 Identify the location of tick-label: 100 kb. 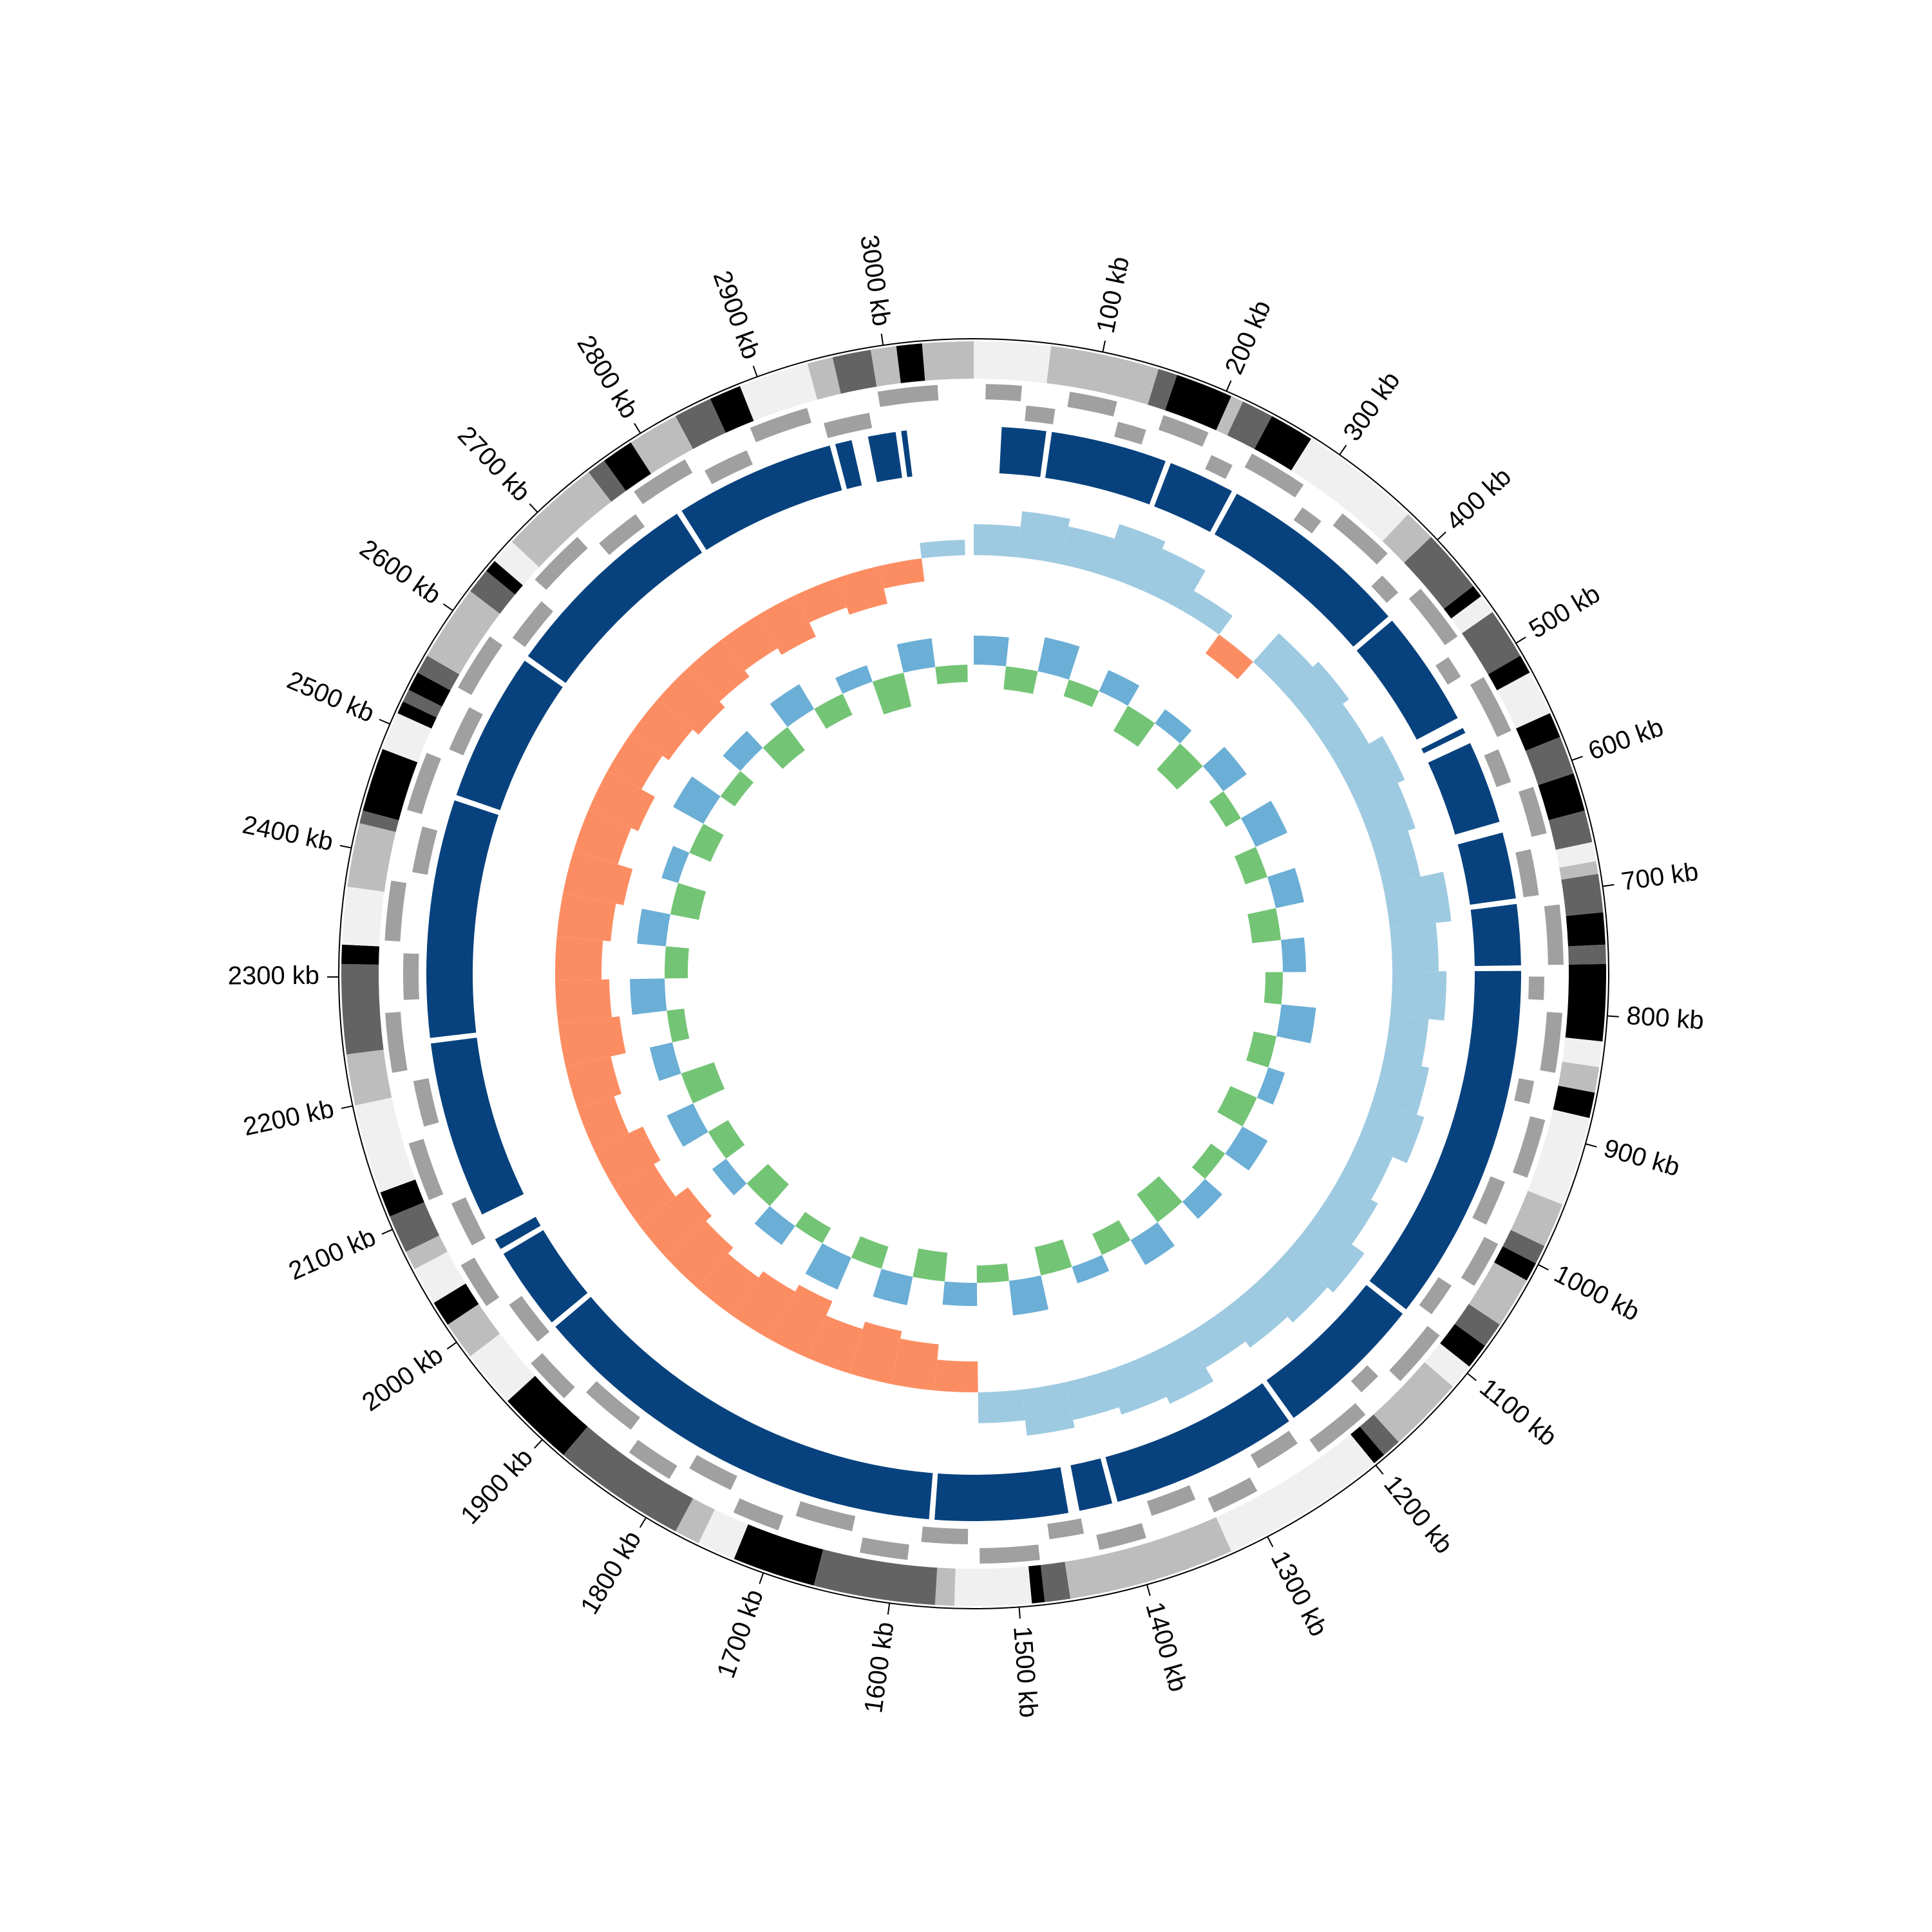
(1113, 295).